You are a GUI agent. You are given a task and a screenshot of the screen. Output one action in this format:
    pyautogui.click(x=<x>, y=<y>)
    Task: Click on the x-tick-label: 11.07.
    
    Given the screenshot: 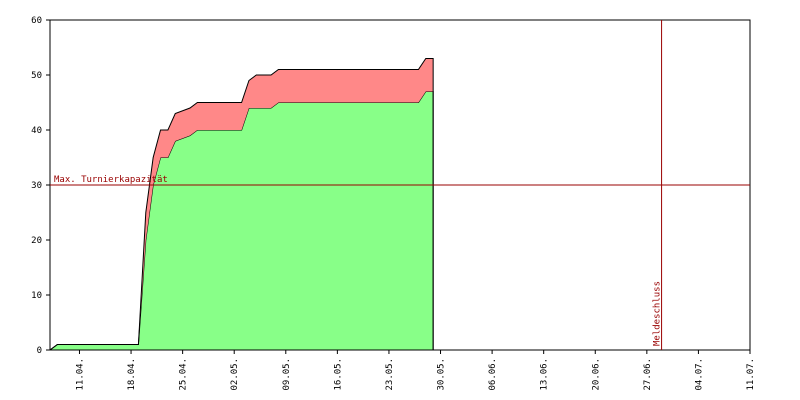 What is the action you would take?
    pyautogui.click(x=751, y=374)
    